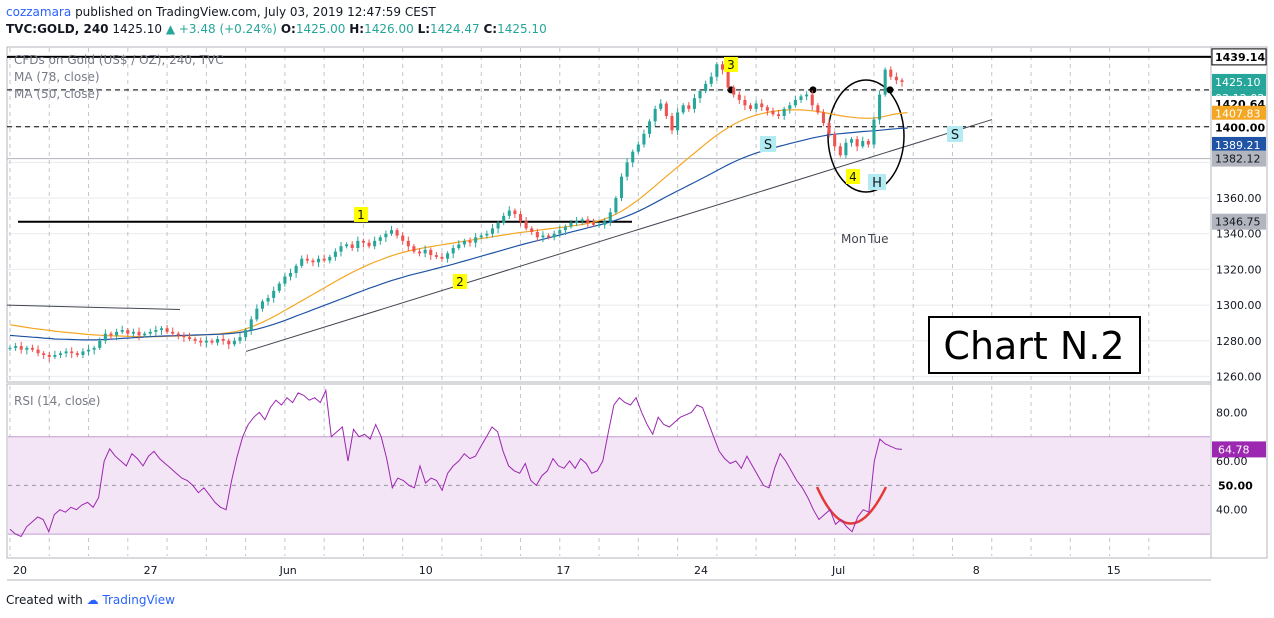 Image resolution: width=1274 pixels, height=618 pixels. Describe the element at coordinates (976, 570) in the screenshot. I see `time-tick-label: 8` at that location.